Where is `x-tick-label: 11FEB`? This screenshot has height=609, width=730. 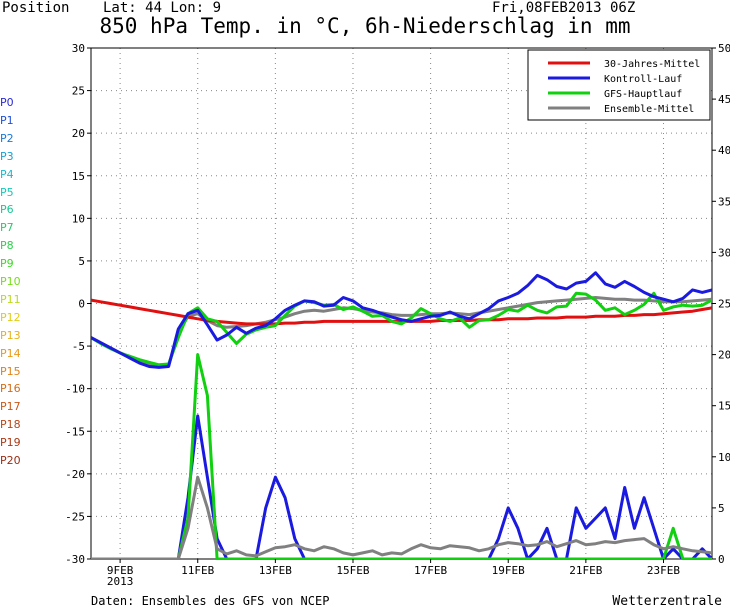
x-tick-label: 11FEB is located at coordinates (197, 570).